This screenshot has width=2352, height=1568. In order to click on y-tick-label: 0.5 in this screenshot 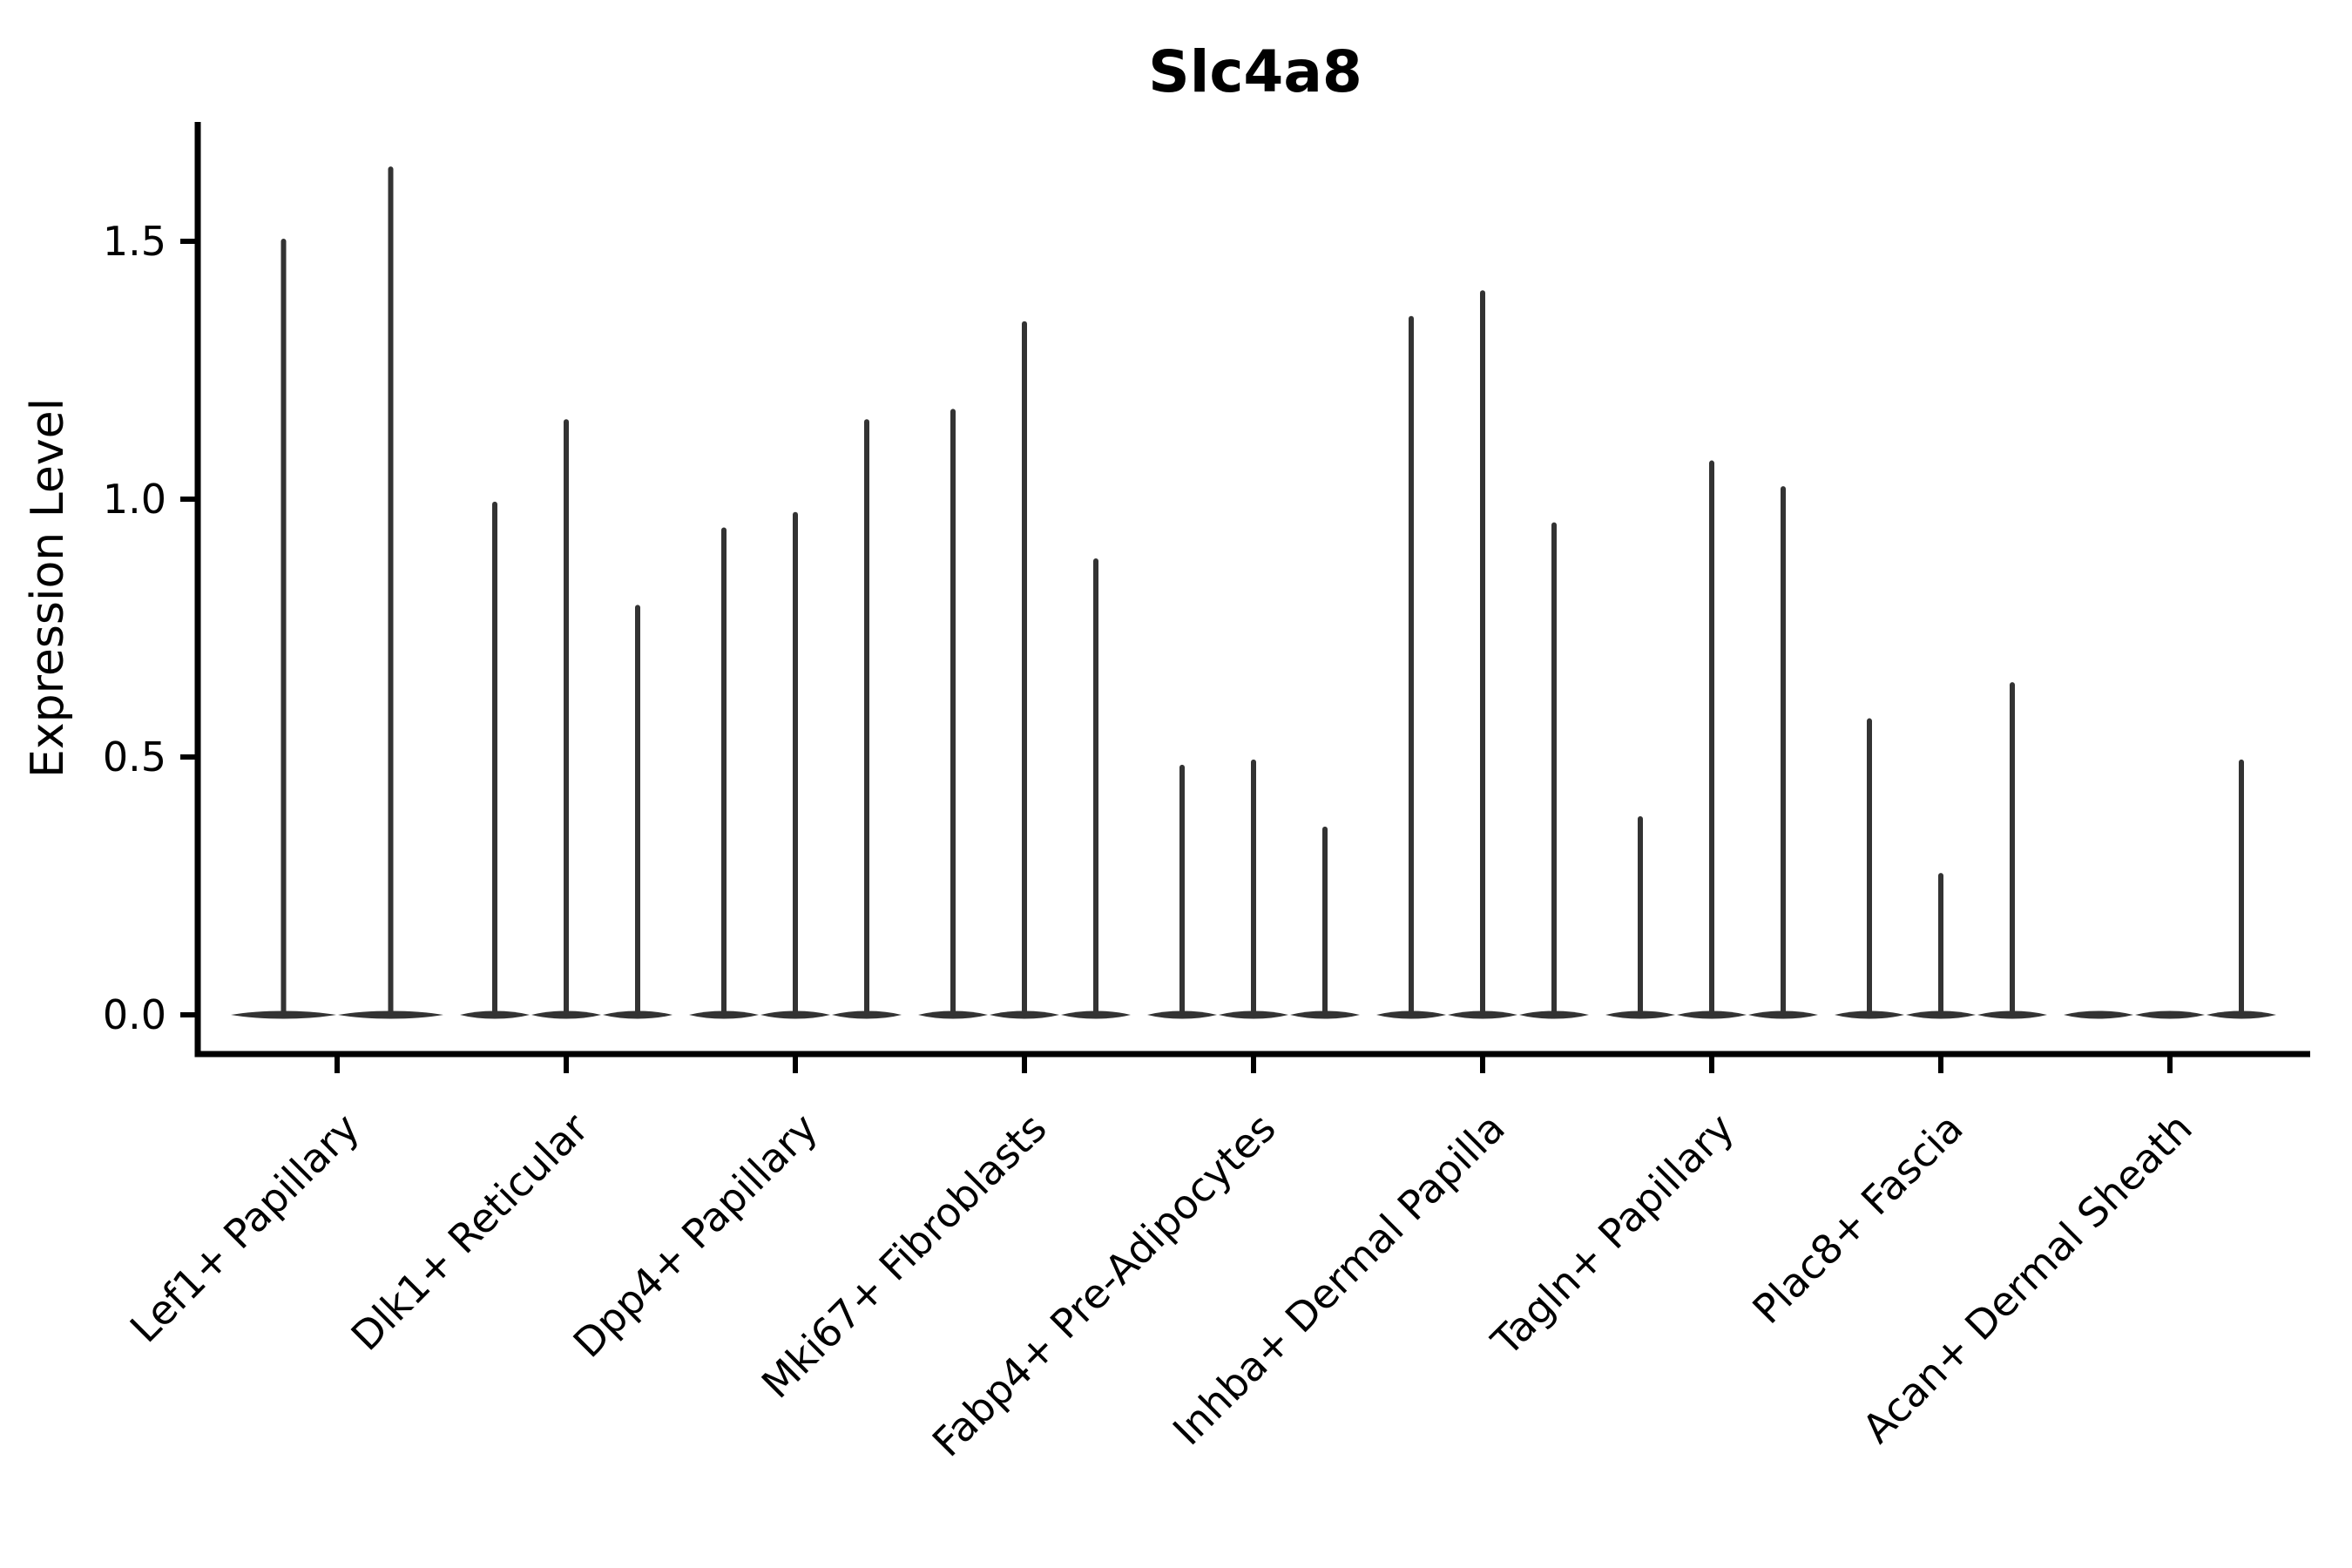, I will do `click(134, 757)`.